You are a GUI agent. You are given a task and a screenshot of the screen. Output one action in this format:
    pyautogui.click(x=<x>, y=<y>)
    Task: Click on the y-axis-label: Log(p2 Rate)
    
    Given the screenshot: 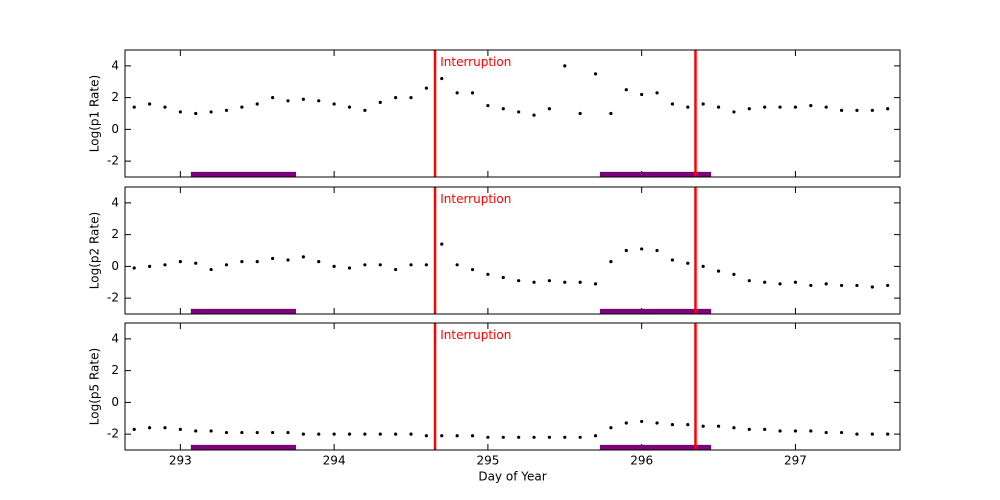 What is the action you would take?
    pyautogui.click(x=95, y=250)
    